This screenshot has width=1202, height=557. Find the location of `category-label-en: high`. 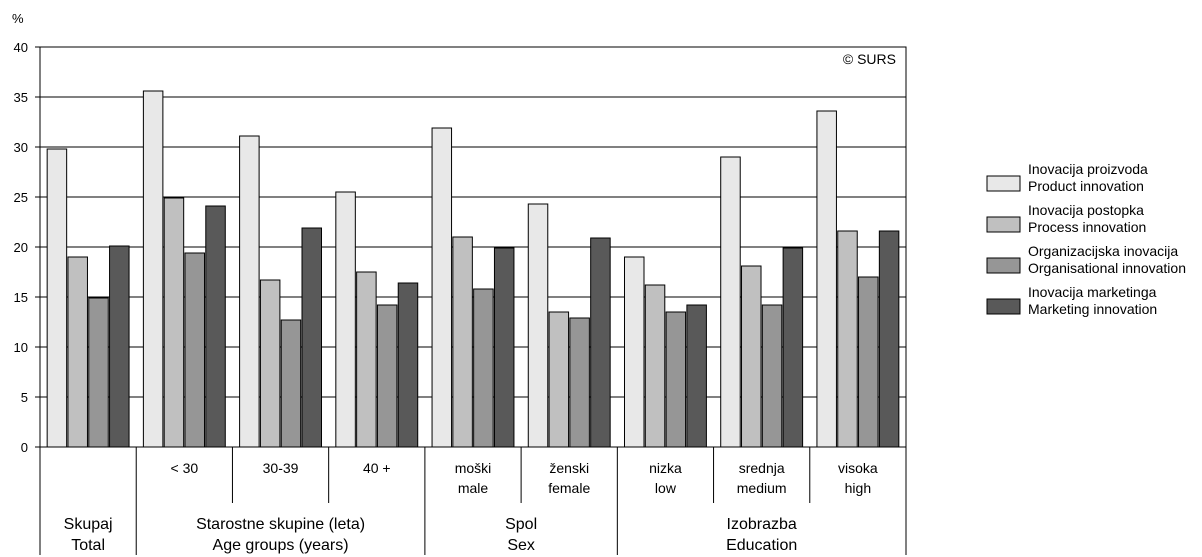

category-label-en: high is located at coordinates (858, 488).